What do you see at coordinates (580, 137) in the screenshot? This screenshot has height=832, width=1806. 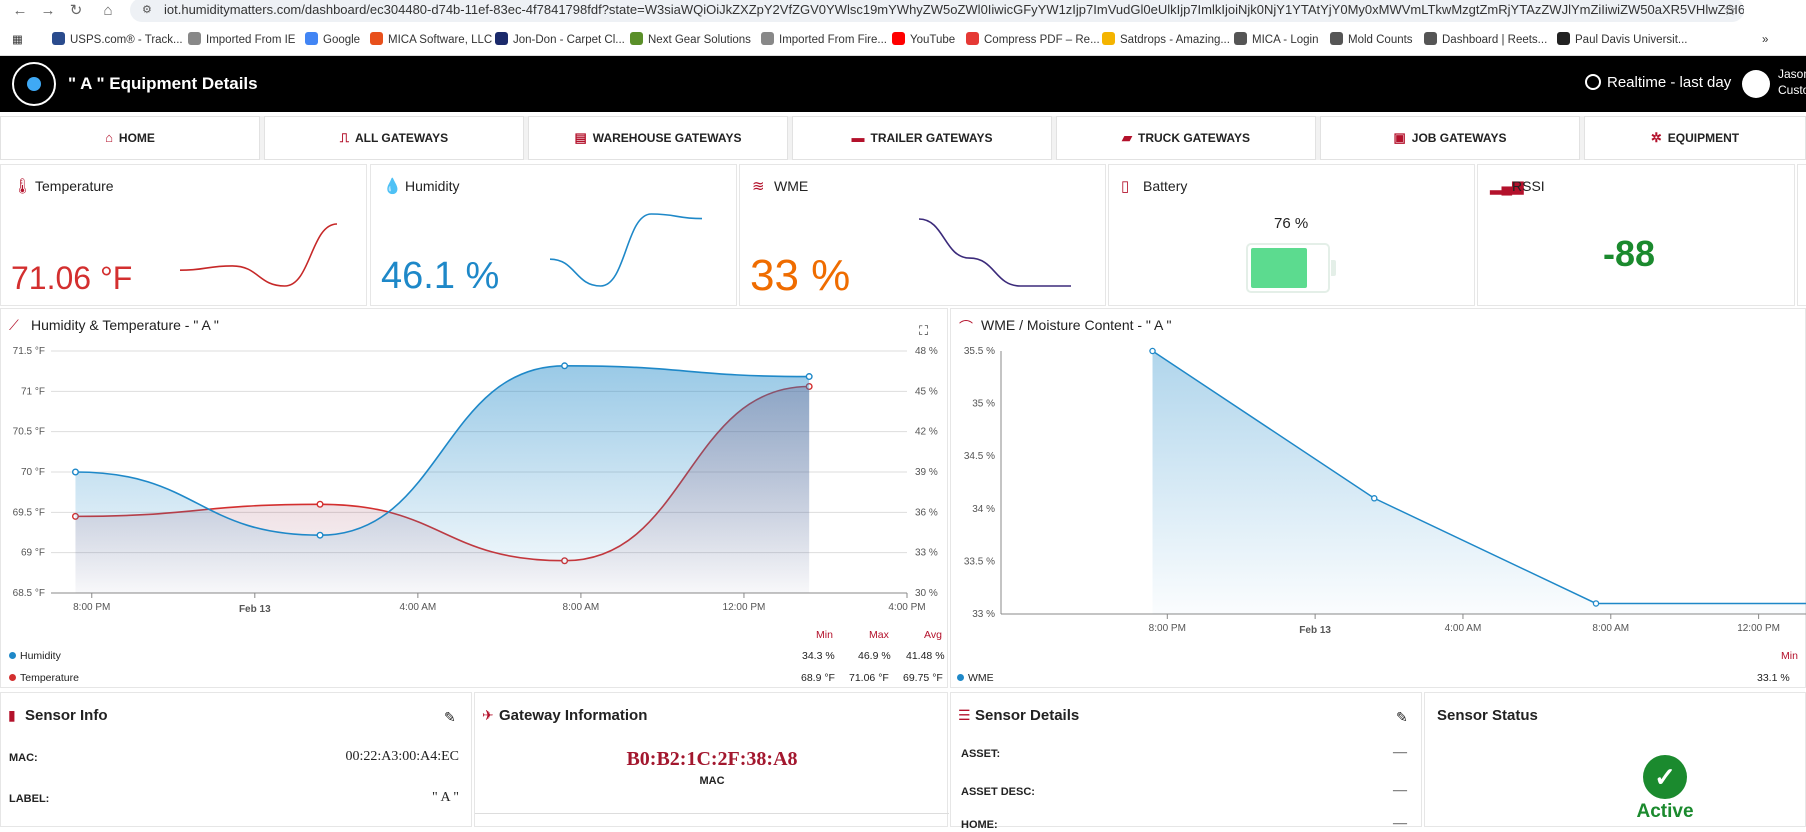 I see `warehouse-icon: ▤` at bounding box center [580, 137].